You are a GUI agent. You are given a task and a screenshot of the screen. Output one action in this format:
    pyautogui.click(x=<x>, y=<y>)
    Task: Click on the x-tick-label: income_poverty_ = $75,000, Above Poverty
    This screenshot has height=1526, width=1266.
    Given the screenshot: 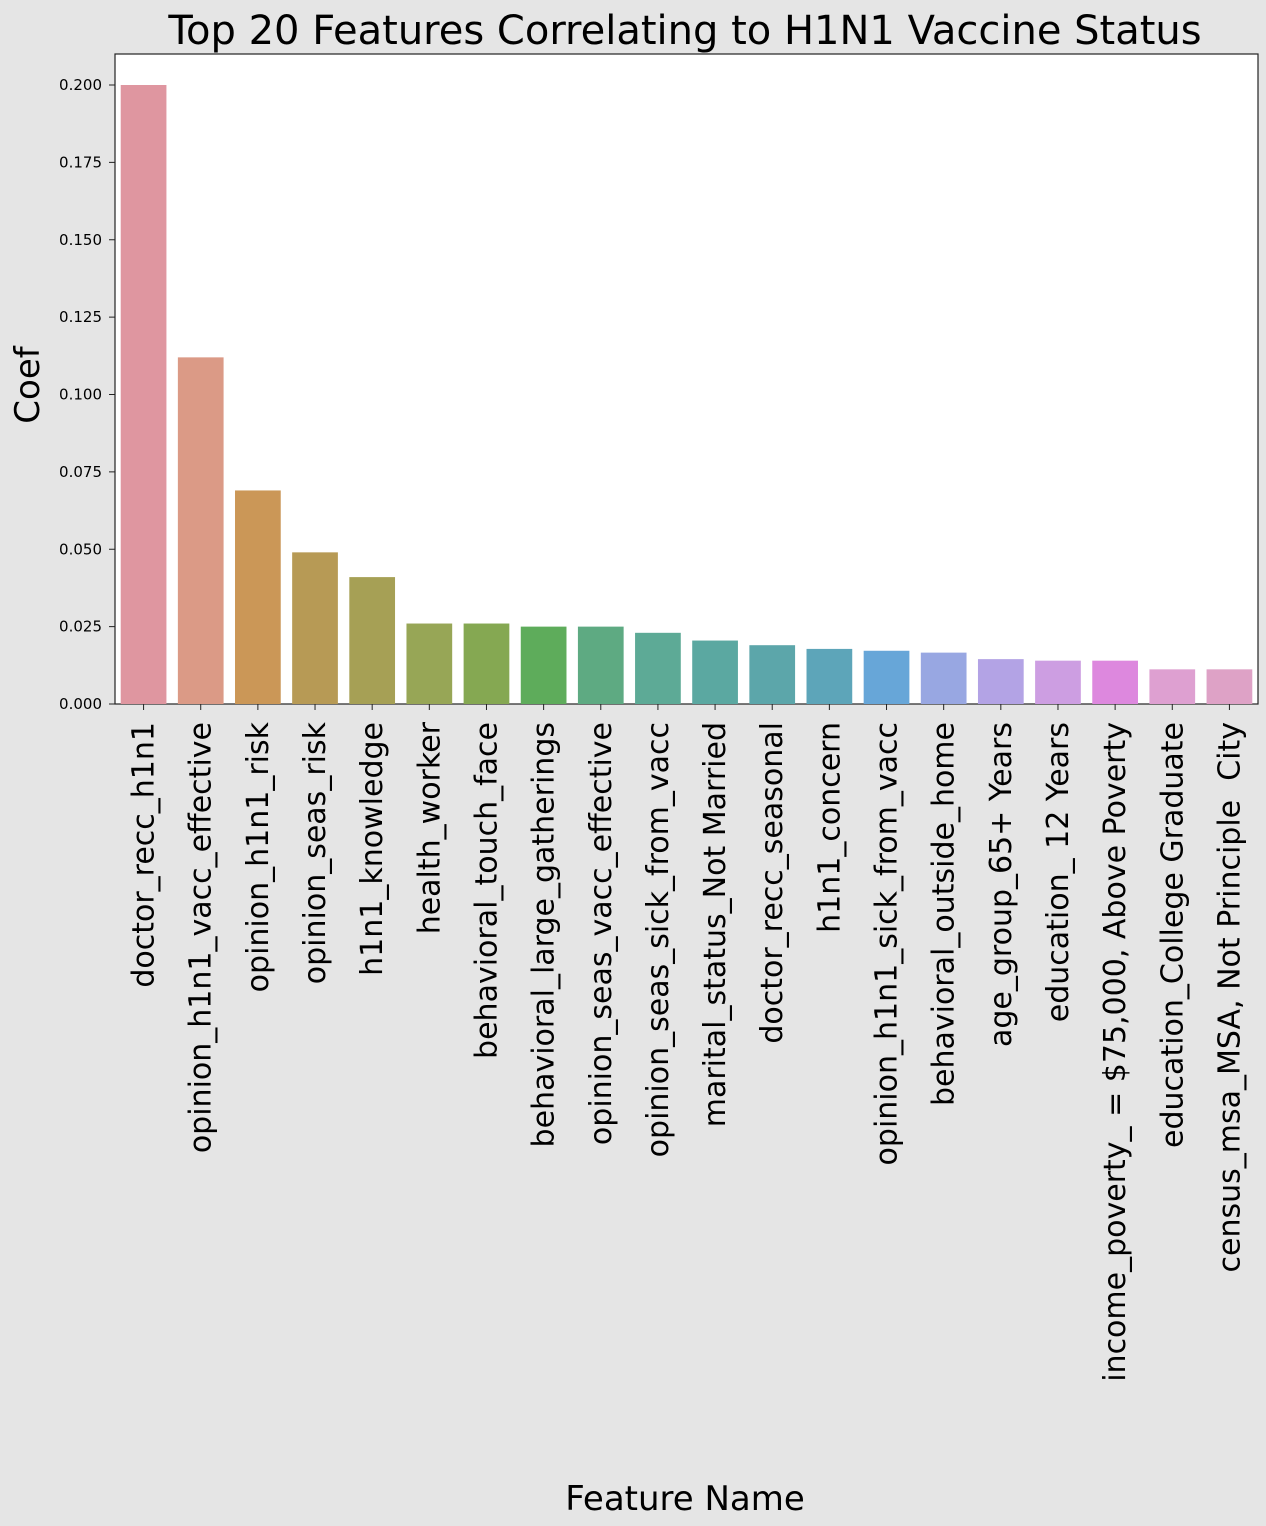 What is the action you would take?
    pyautogui.click(x=1115, y=1052)
    